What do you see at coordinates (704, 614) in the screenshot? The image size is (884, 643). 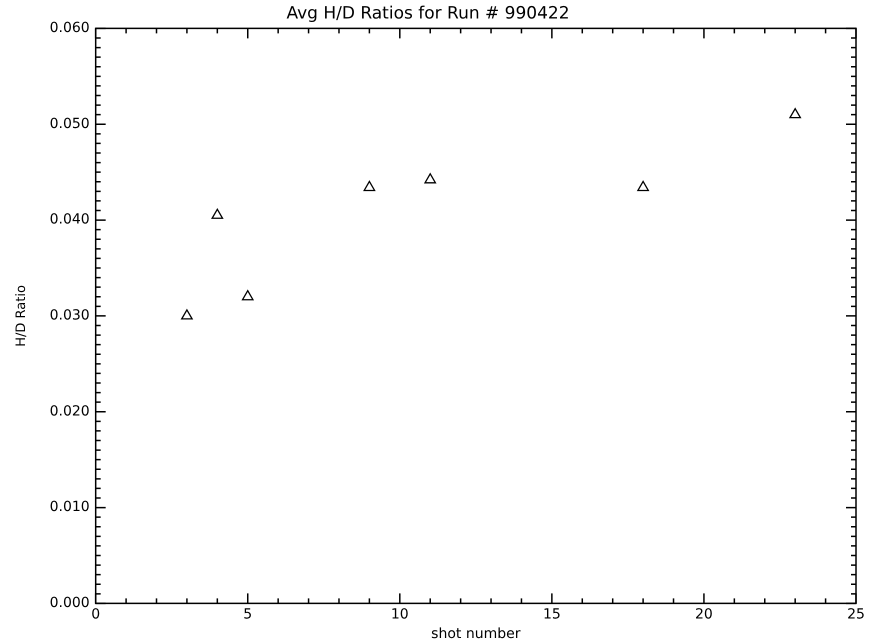 I see `x-tick-label: 20` at bounding box center [704, 614].